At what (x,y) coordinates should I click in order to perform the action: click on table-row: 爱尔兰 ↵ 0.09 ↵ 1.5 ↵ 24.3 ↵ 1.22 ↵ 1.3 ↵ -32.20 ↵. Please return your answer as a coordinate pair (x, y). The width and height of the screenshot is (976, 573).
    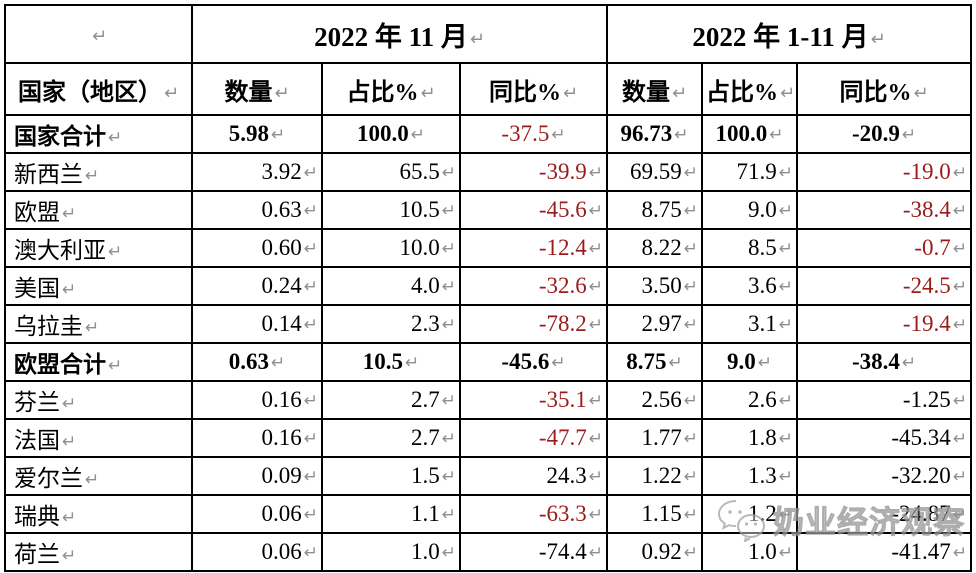
    Looking at the image, I should click on (488, 476).